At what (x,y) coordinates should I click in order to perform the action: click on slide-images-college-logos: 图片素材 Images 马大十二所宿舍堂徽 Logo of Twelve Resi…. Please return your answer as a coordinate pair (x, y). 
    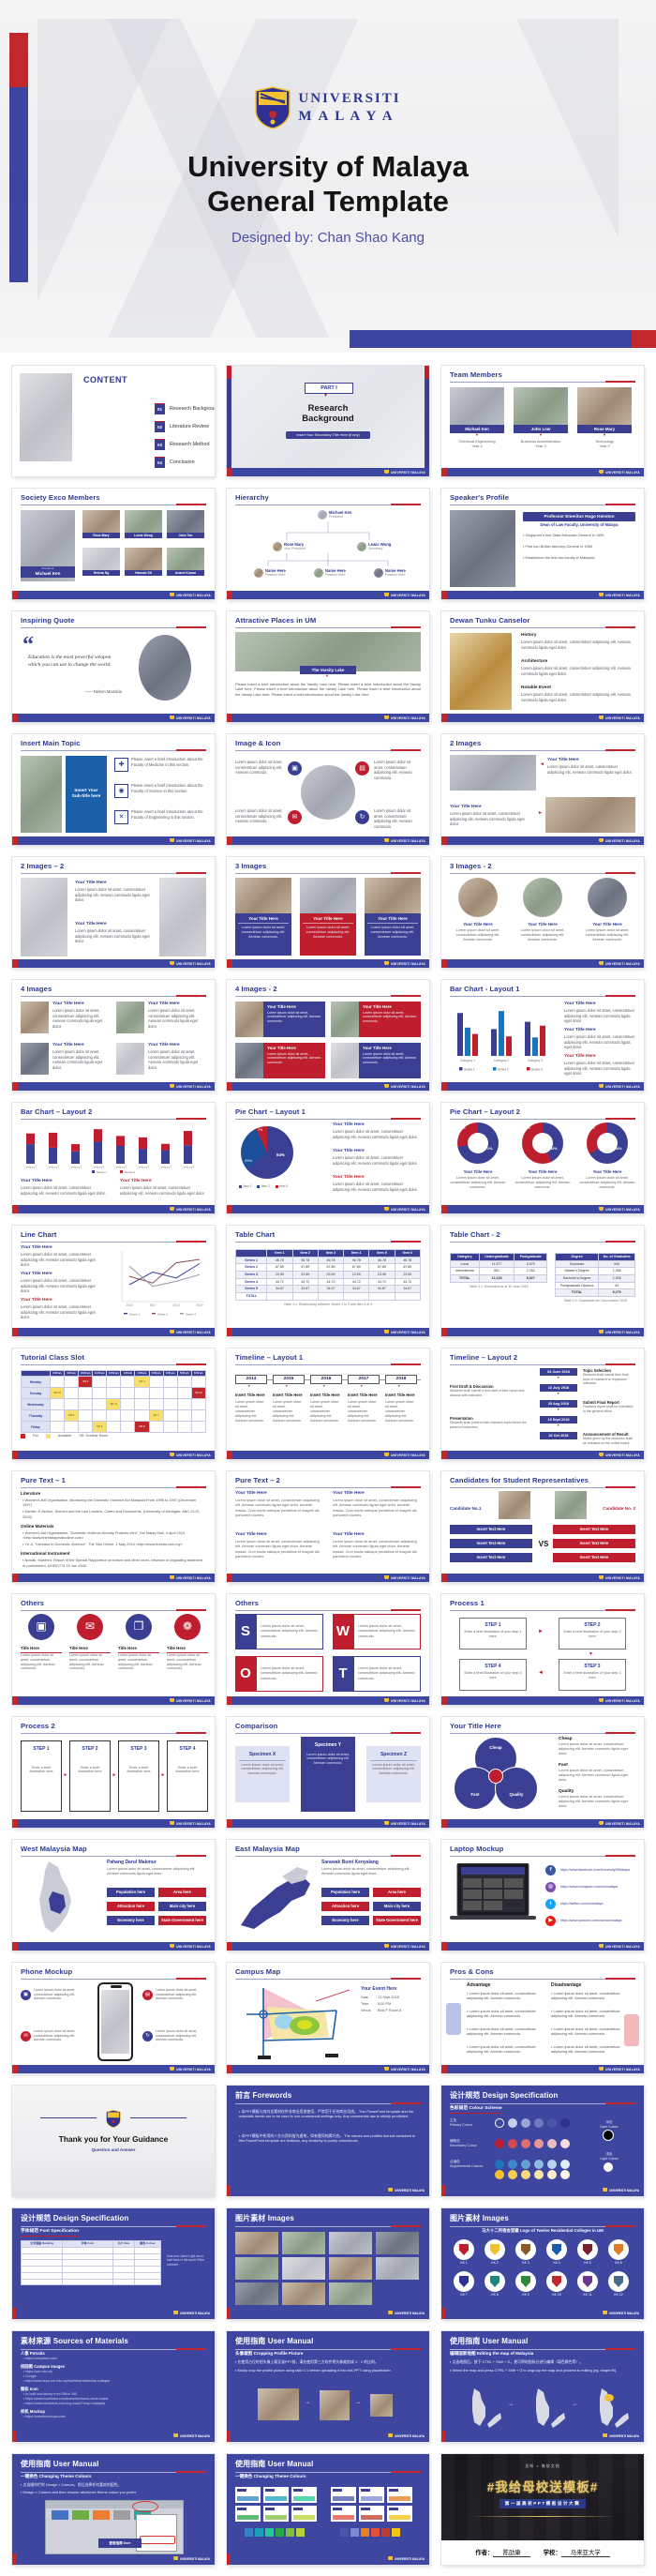
    Looking at the image, I should click on (542, 2263).